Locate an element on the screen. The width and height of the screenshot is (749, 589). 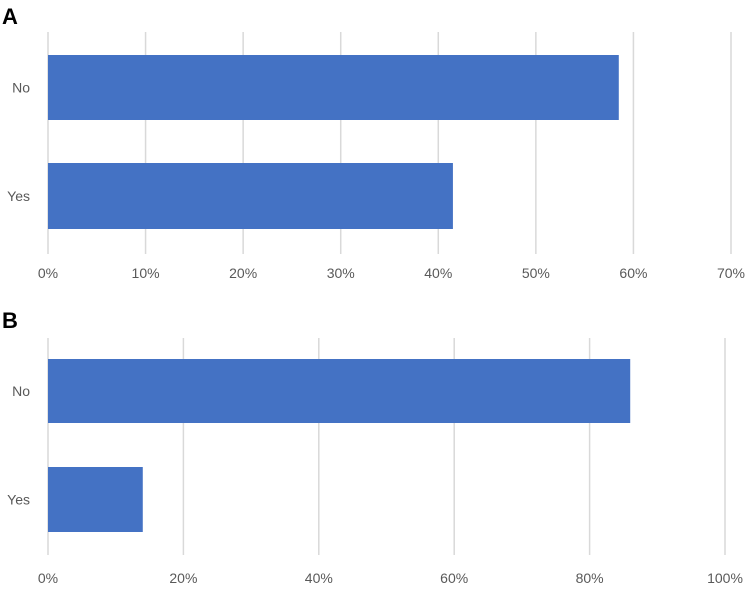
x-tick-label-b-3: 60% is located at coordinates (454, 578).